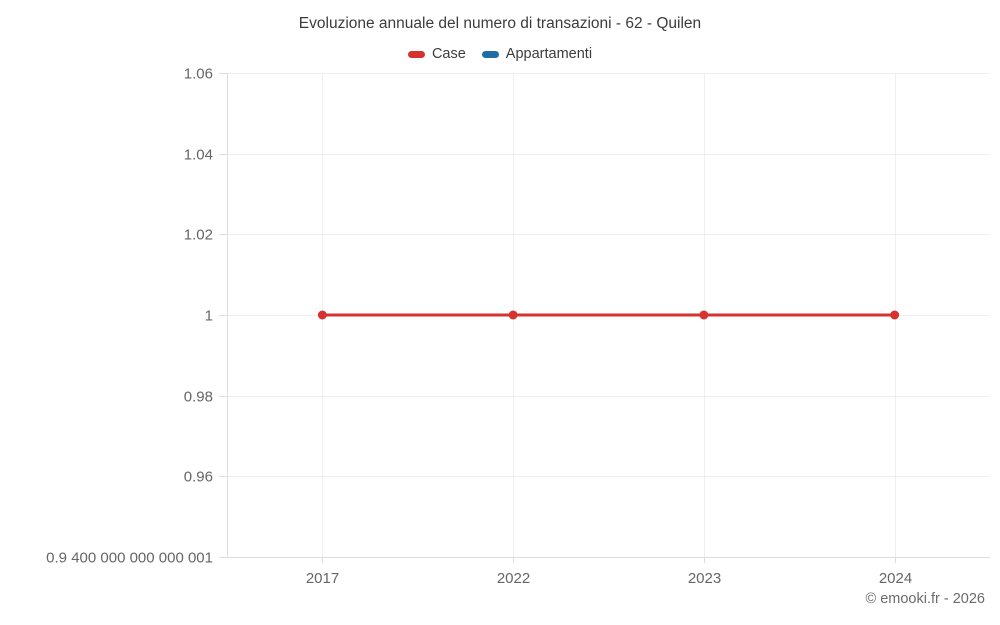  I want to click on y-axis-label: 1.04, so click(198, 155).